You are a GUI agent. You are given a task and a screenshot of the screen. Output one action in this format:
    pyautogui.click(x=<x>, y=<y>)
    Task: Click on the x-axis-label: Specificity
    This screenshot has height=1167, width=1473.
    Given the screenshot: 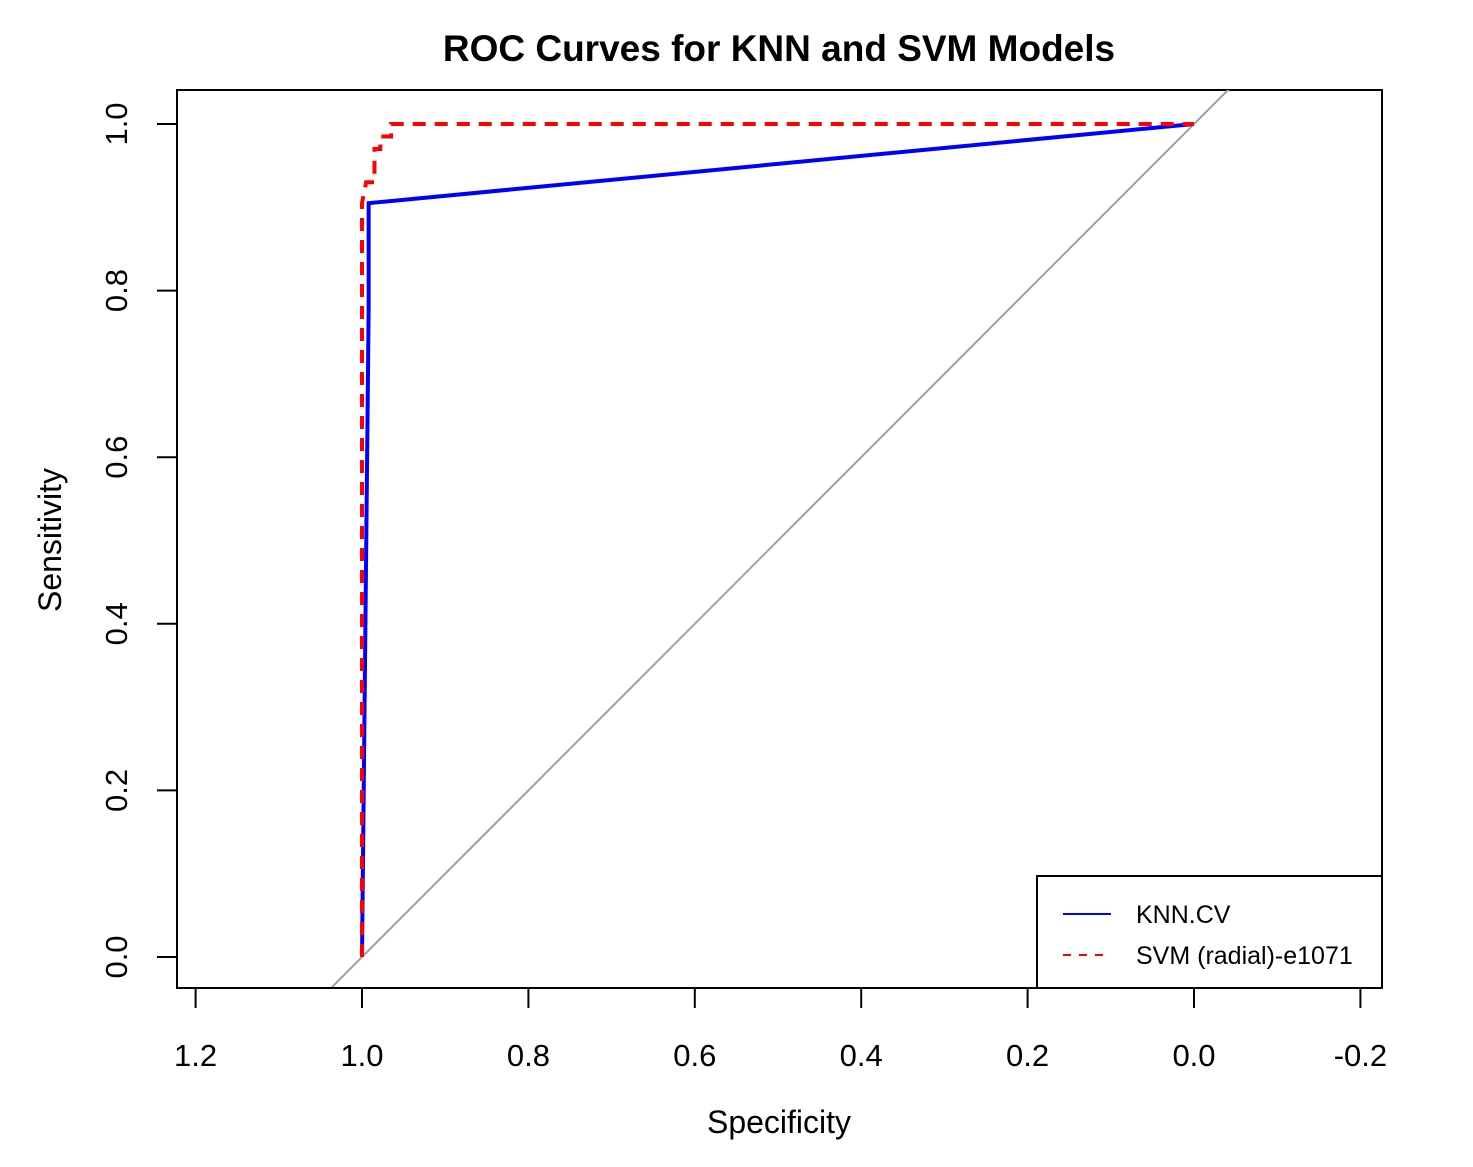 What is the action you would take?
    pyautogui.click(x=779, y=1122)
    